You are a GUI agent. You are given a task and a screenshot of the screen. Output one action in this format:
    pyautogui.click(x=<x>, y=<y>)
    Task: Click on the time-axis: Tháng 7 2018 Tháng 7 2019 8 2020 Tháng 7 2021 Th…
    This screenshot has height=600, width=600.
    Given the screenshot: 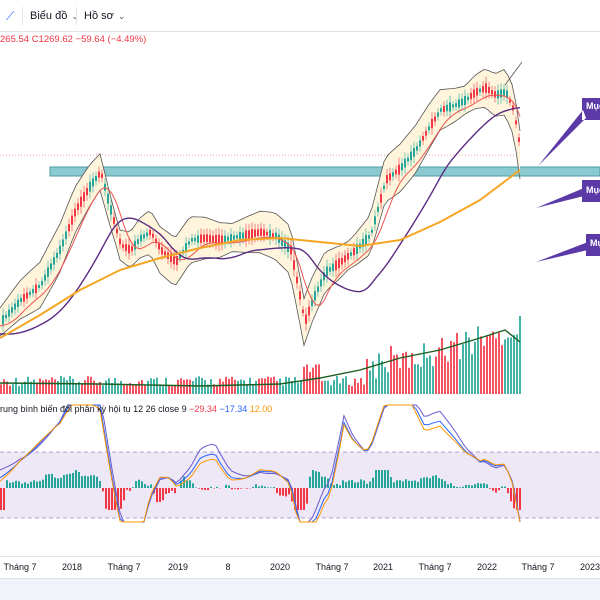 What is the action you would take?
    pyautogui.click(x=300, y=567)
    